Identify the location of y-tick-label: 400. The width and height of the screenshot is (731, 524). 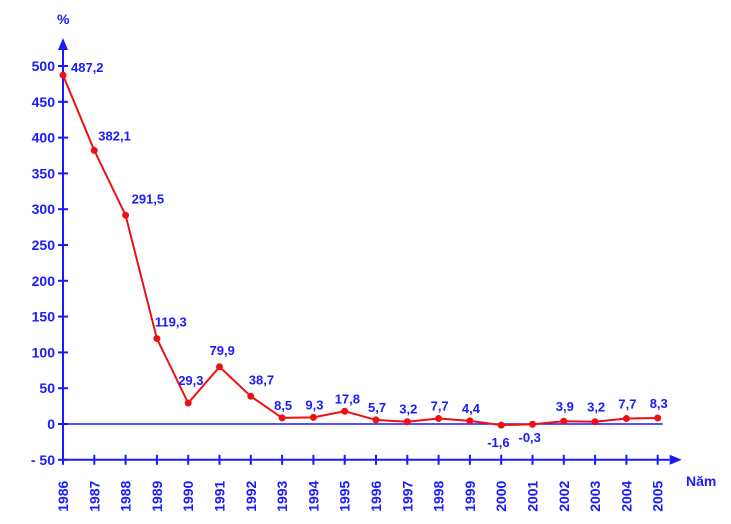
(44, 138).